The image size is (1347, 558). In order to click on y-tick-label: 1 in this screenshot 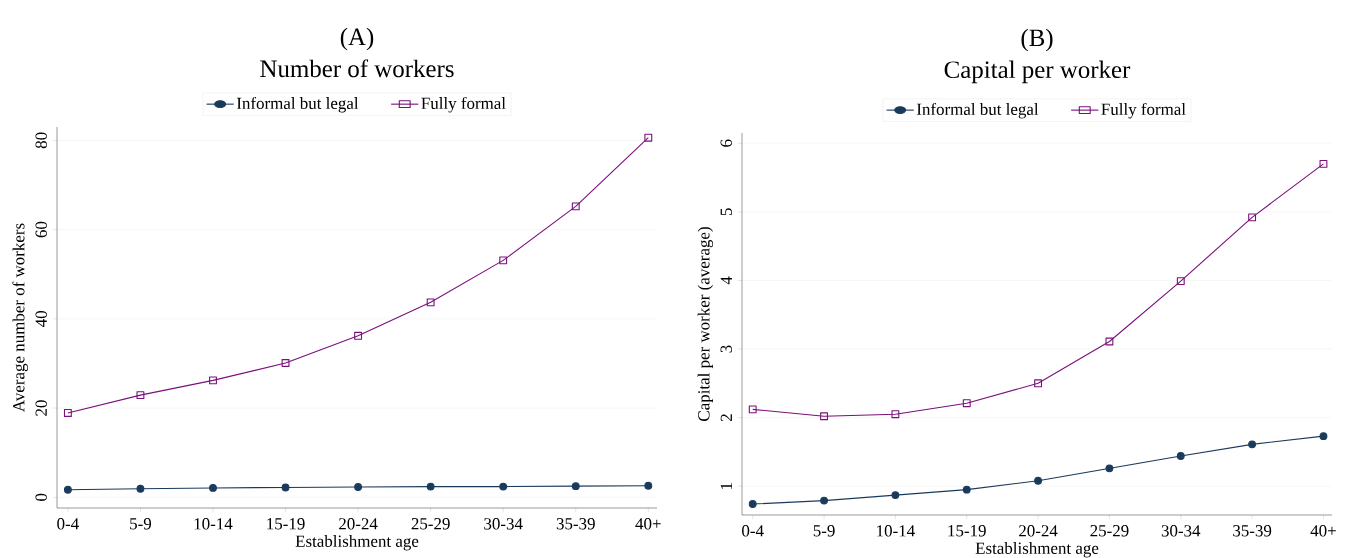, I will do `click(726, 485)`.